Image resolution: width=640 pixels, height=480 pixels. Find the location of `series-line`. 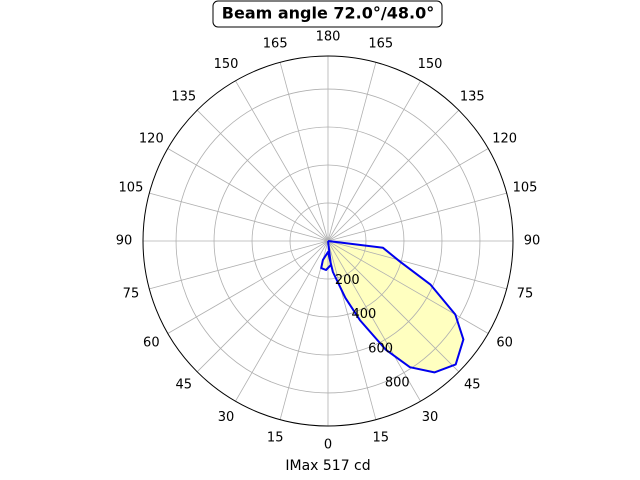

series-line is located at coordinates (392, 307).